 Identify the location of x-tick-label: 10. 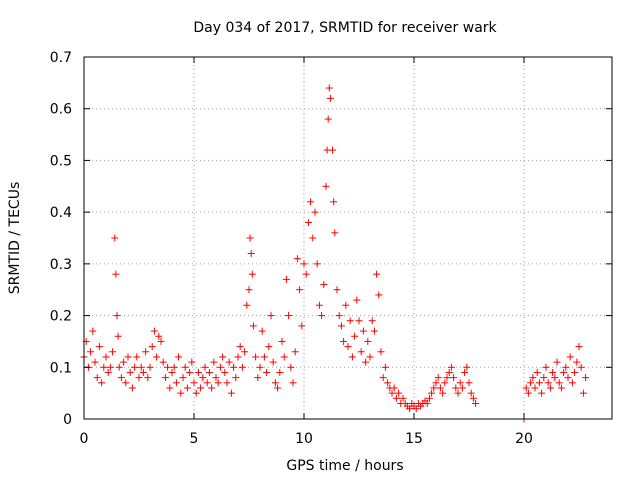
(304, 439).